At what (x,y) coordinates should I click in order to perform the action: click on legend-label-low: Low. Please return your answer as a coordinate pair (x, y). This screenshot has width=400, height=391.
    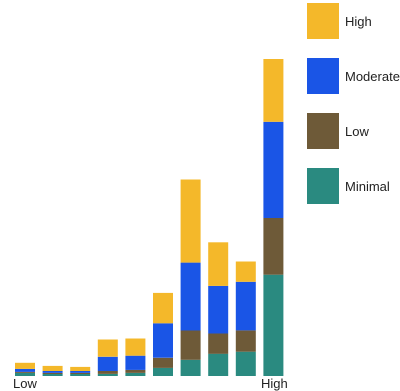
    Looking at the image, I should click on (357, 131).